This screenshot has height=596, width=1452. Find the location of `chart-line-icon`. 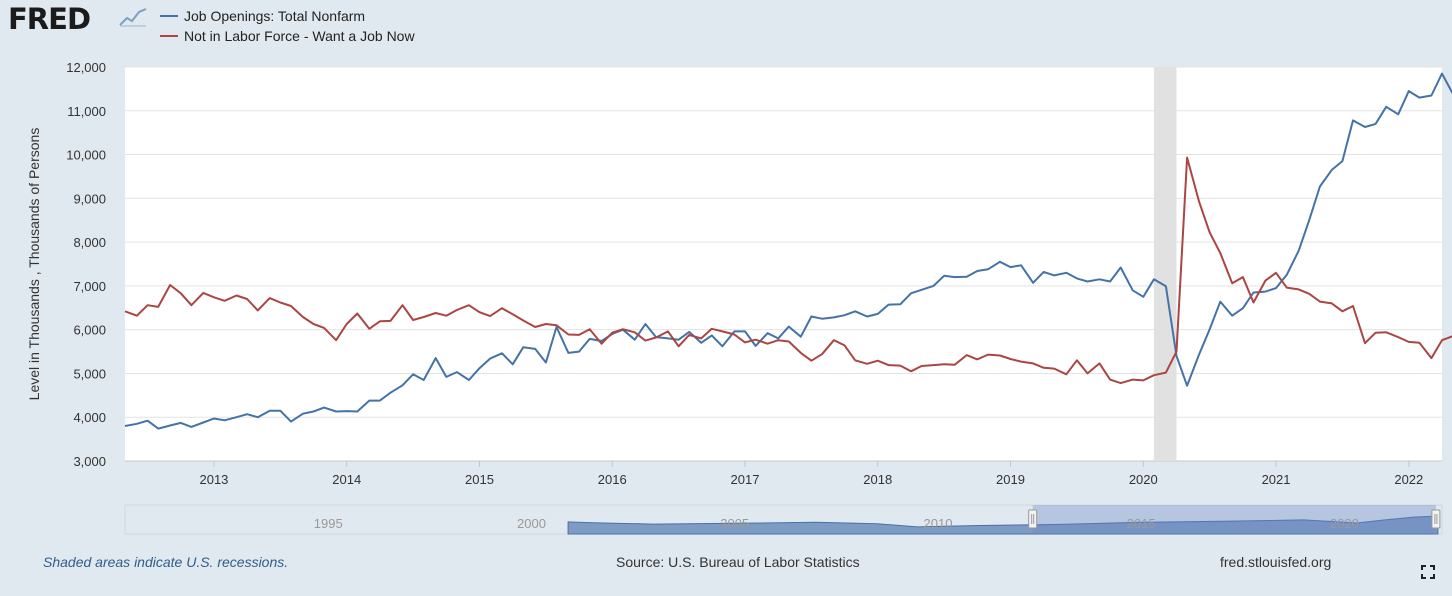

chart-line-icon is located at coordinates (133, 17).